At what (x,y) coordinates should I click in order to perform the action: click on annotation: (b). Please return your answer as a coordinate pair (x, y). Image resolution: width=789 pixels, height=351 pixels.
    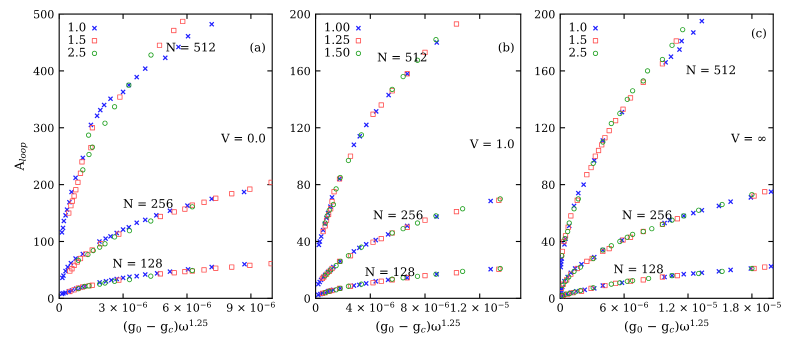
    Looking at the image, I should click on (506, 48).